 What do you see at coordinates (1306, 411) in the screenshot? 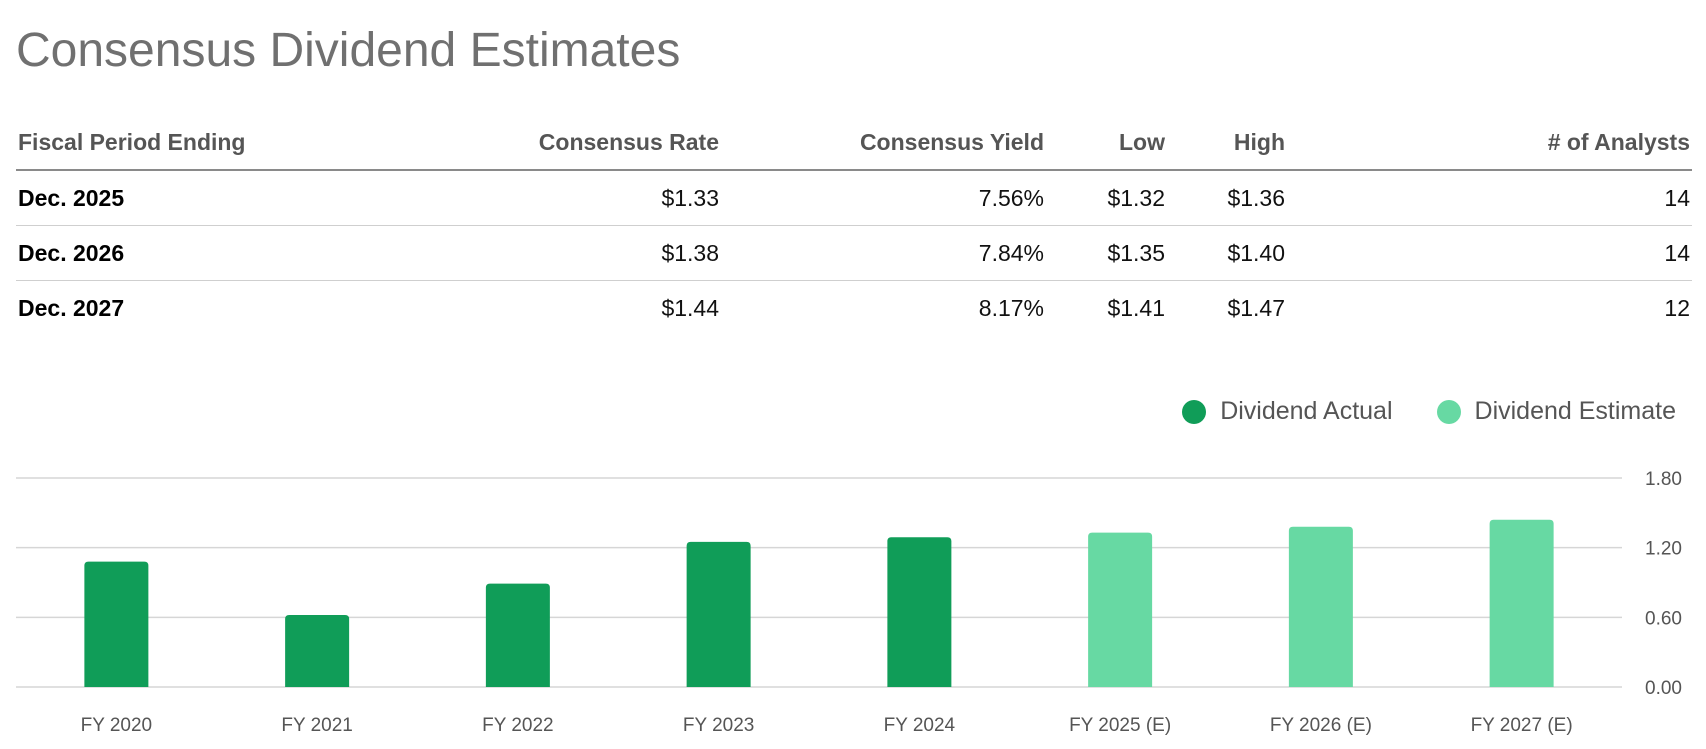
I see `legend-label-actual: Dividend Actual` at bounding box center [1306, 411].